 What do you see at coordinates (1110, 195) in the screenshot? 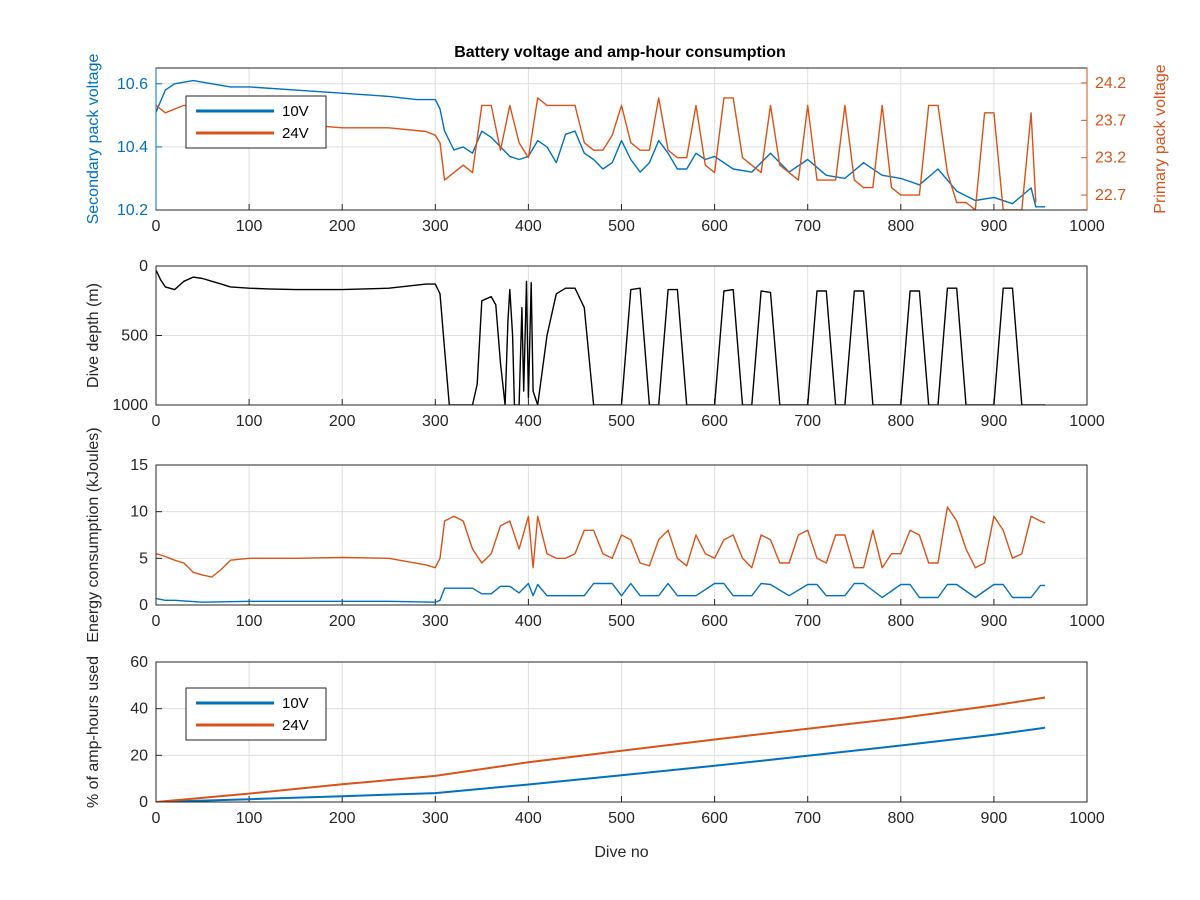
I see `y-right-tick-label: 22.7` at bounding box center [1110, 195].